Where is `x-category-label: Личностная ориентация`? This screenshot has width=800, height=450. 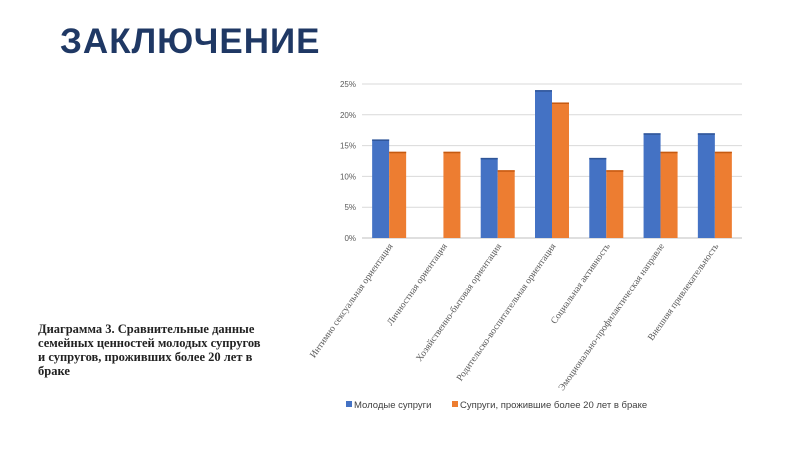 x-category-label: Личностная ориентация is located at coordinates (418, 284).